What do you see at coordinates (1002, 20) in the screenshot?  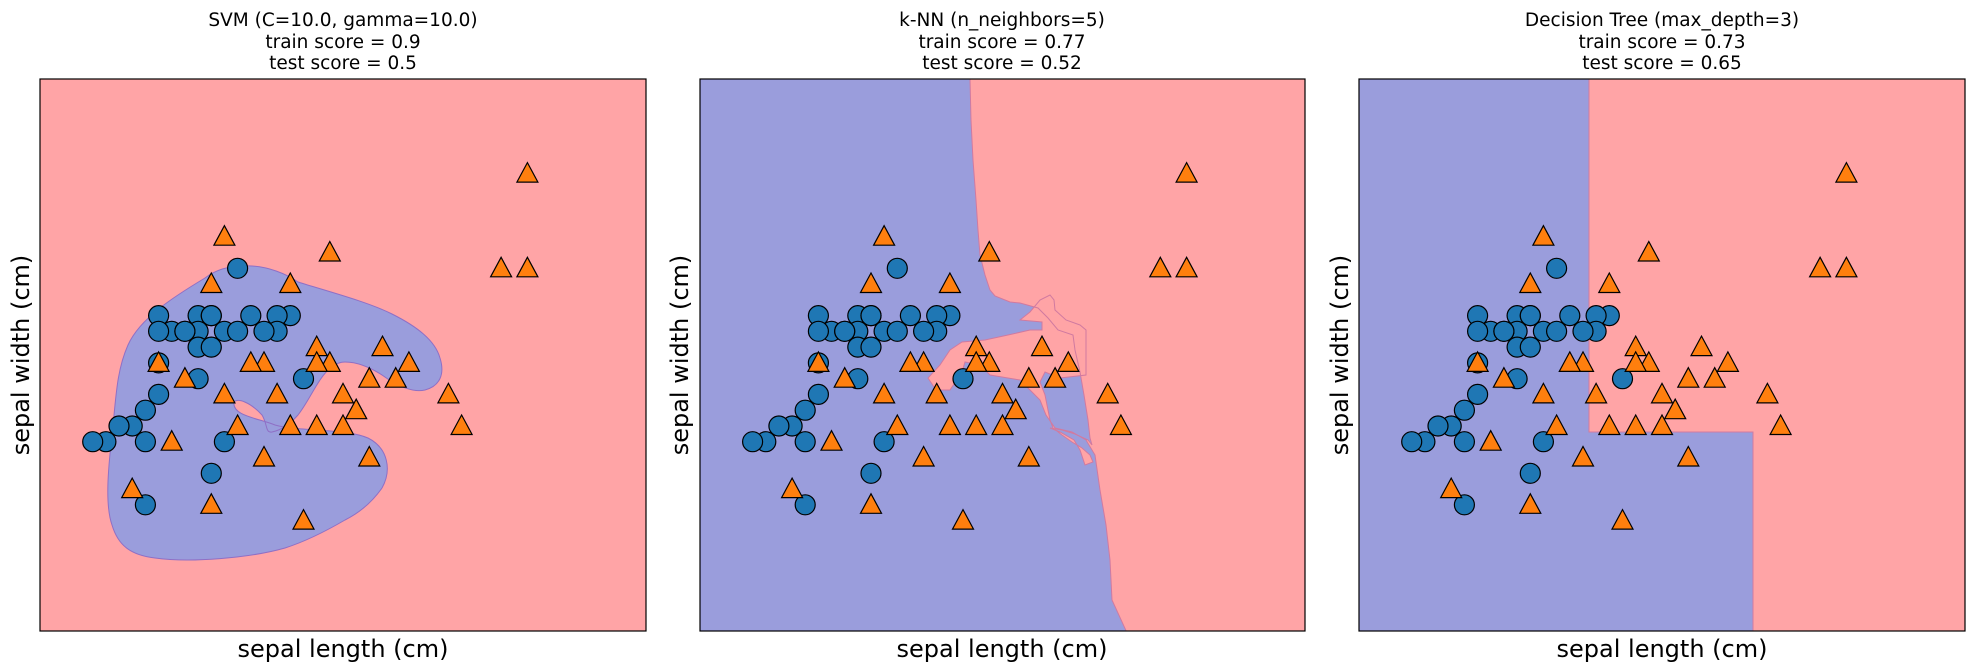 I see `knn-title-line-1: k-NN (n_neighbors=5)` at bounding box center [1002, 20].